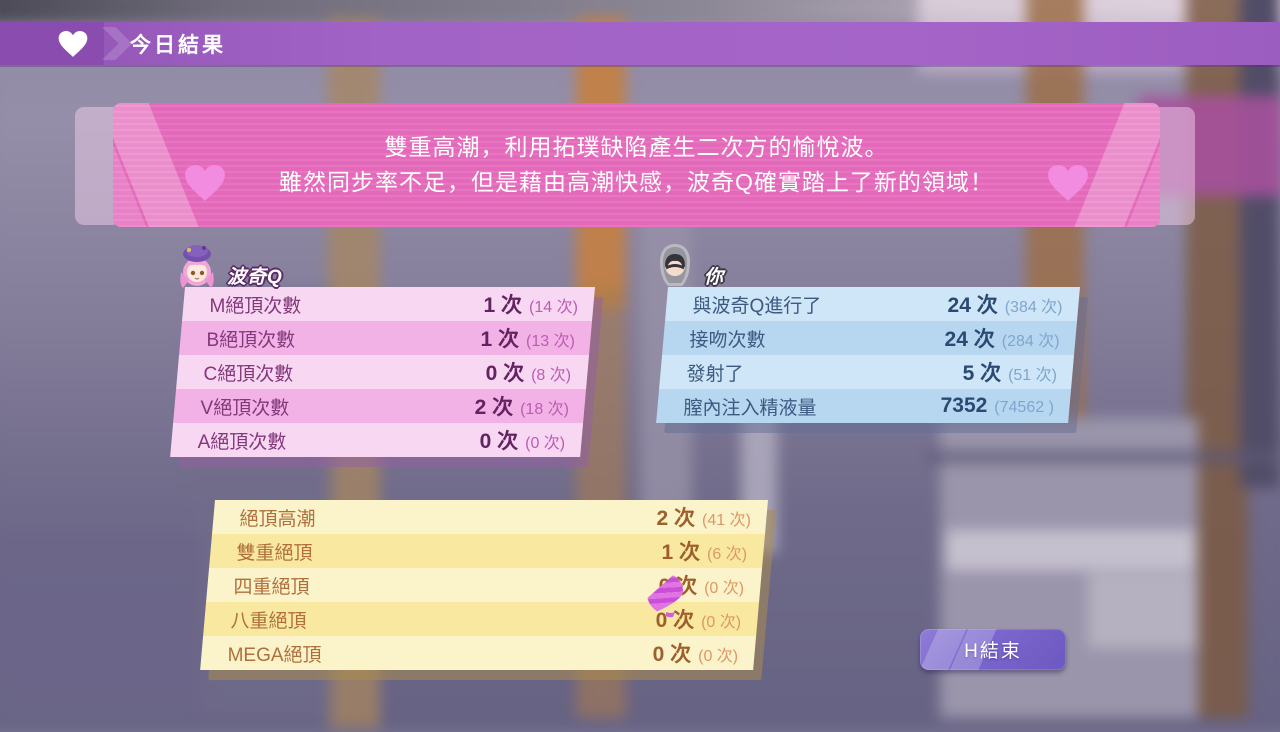  What do you see at coordinates (178, 45) in the screenshot?
I see `page-title: 今日結果` at bounding box center [178, 45].